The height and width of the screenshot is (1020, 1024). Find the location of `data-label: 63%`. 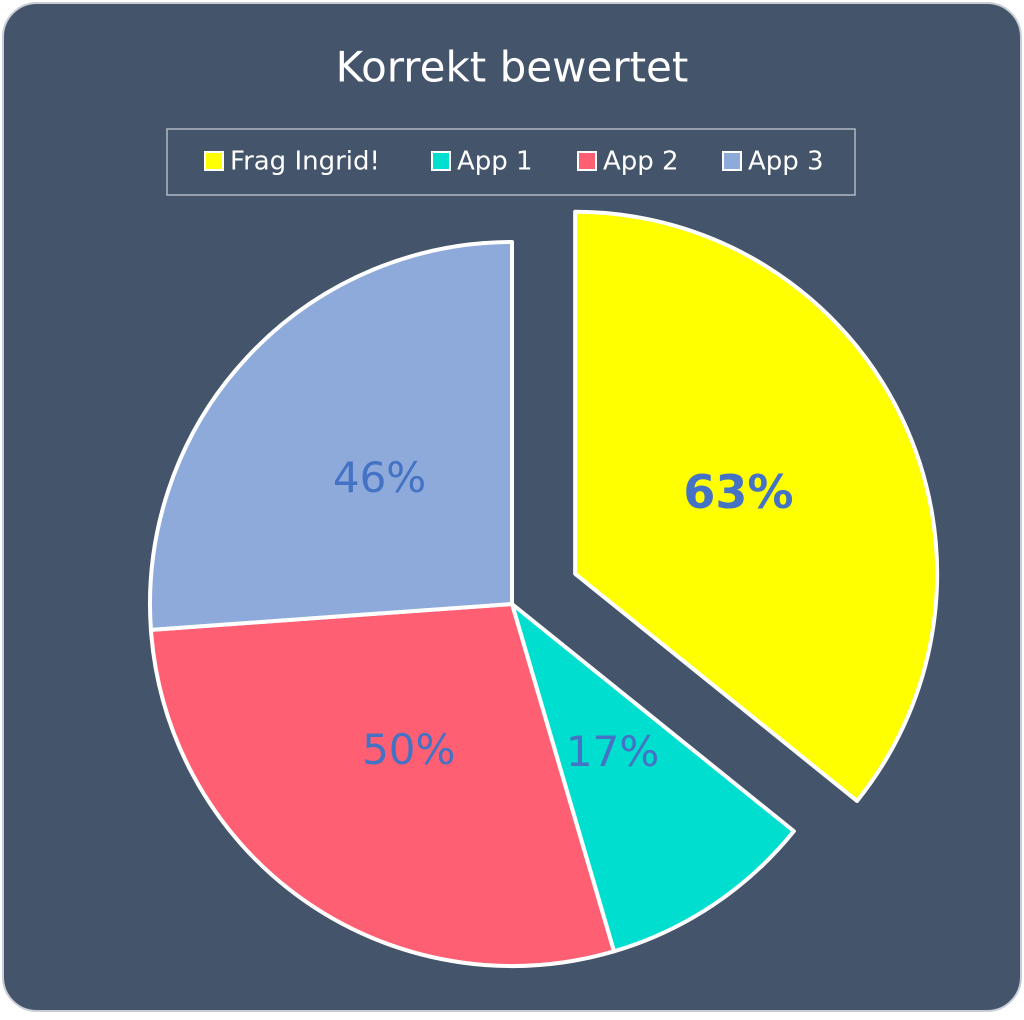

data-label: 63% is located at coordinates (738, 492).